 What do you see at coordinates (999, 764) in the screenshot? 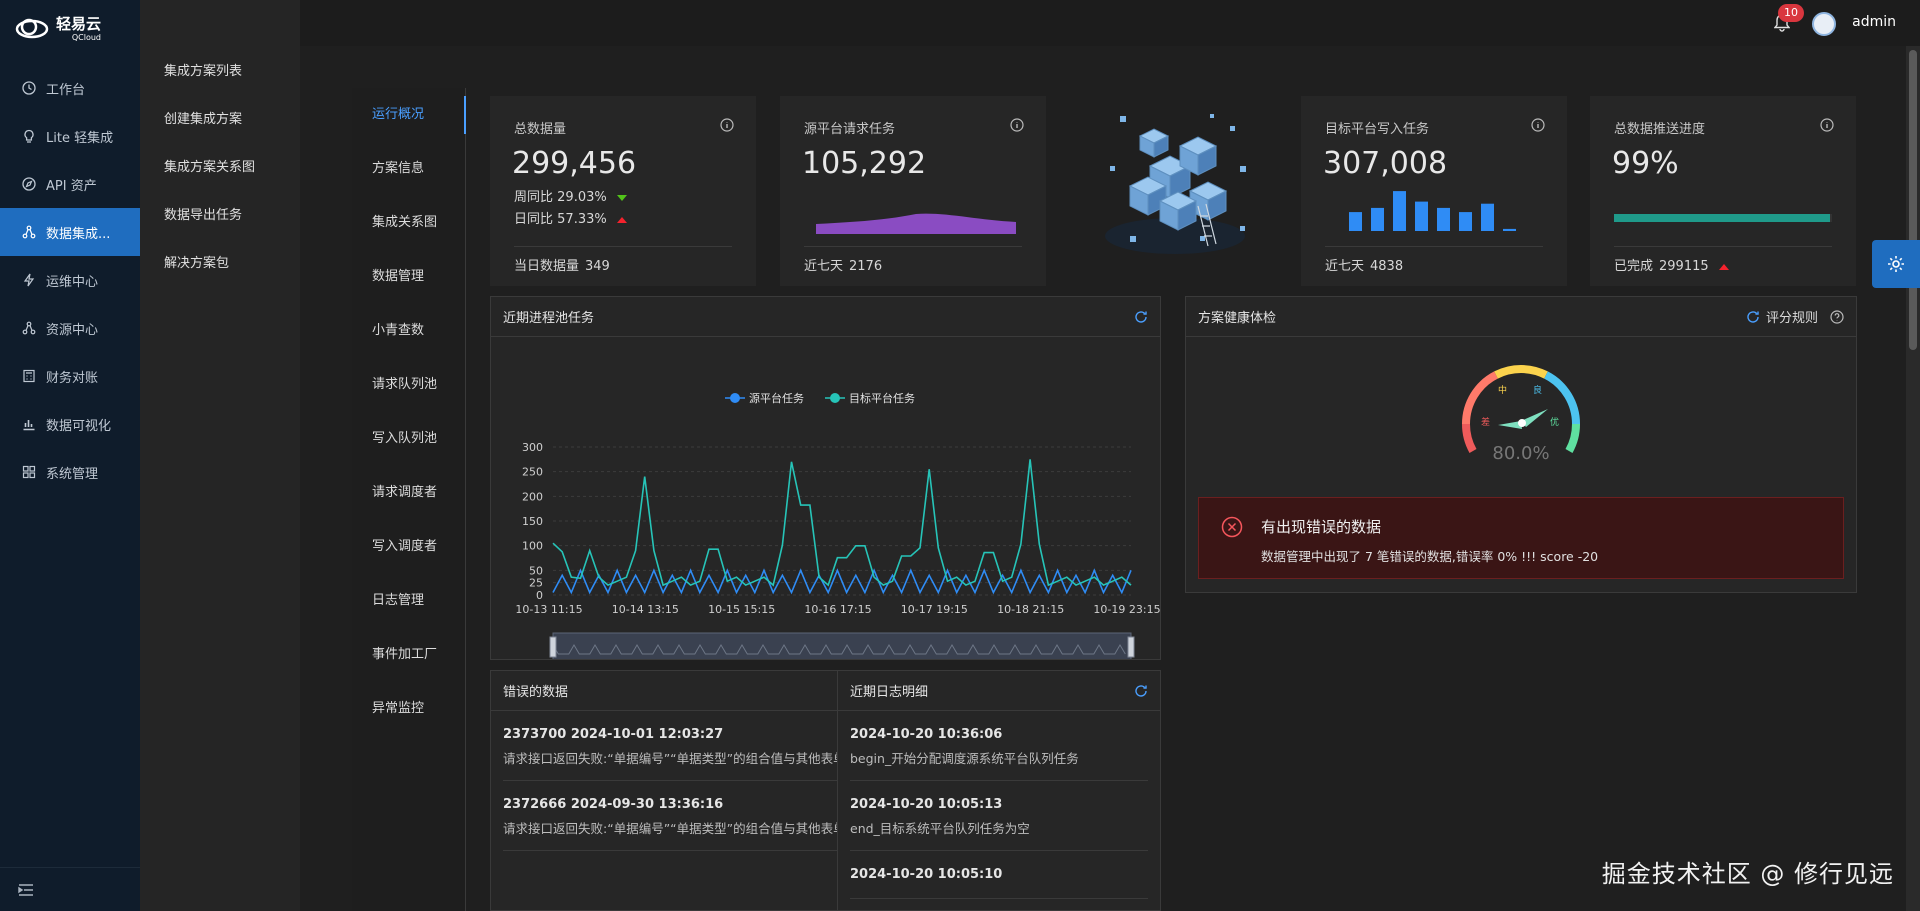
I see `entry-body: begin_开始分配调度源系统平台队列任务` at bounding box center [999, 764].